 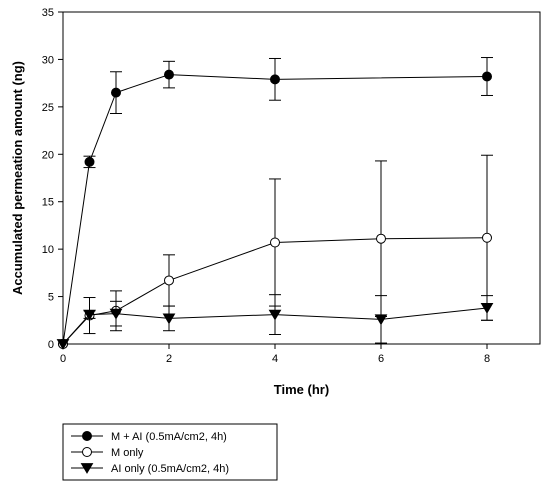 What do you see at coordinates (48, 203) in the screenshot?
I see `y-tick-label: 15` at bounding box center [48, 203].